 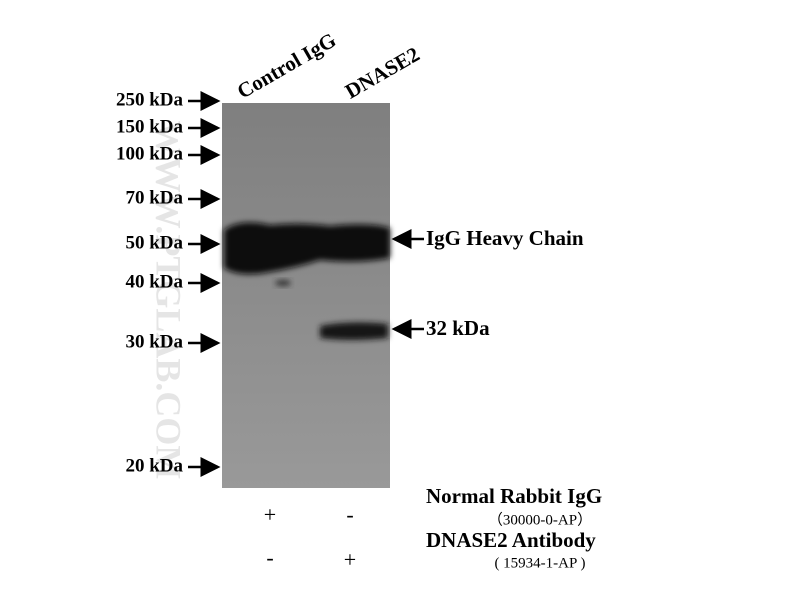 I want to click on spot, so click(x=283, y=283).